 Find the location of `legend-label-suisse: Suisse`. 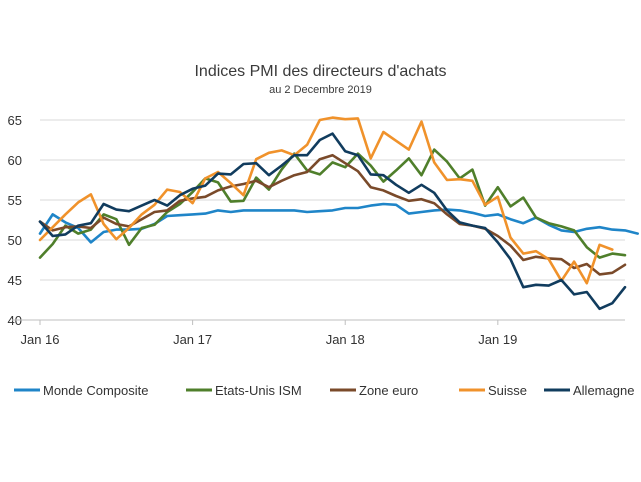

legend-label-suisse: Suisse is located at coordinates (507, 390).